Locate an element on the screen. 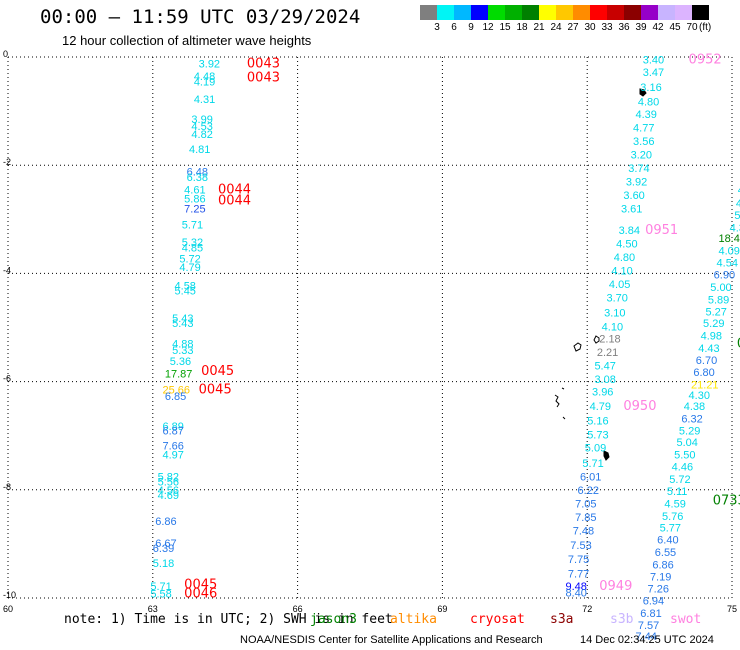  wave-height-value: 7.19 is located at coordinates (660, 577).